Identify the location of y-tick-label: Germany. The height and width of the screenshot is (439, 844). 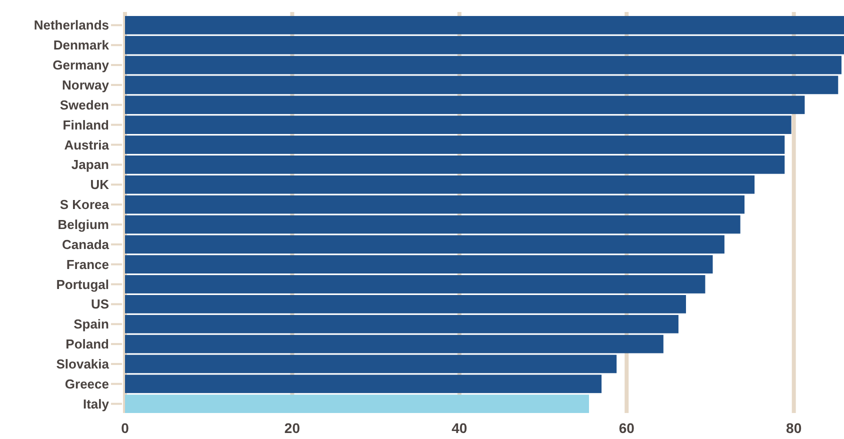
(81, 65).